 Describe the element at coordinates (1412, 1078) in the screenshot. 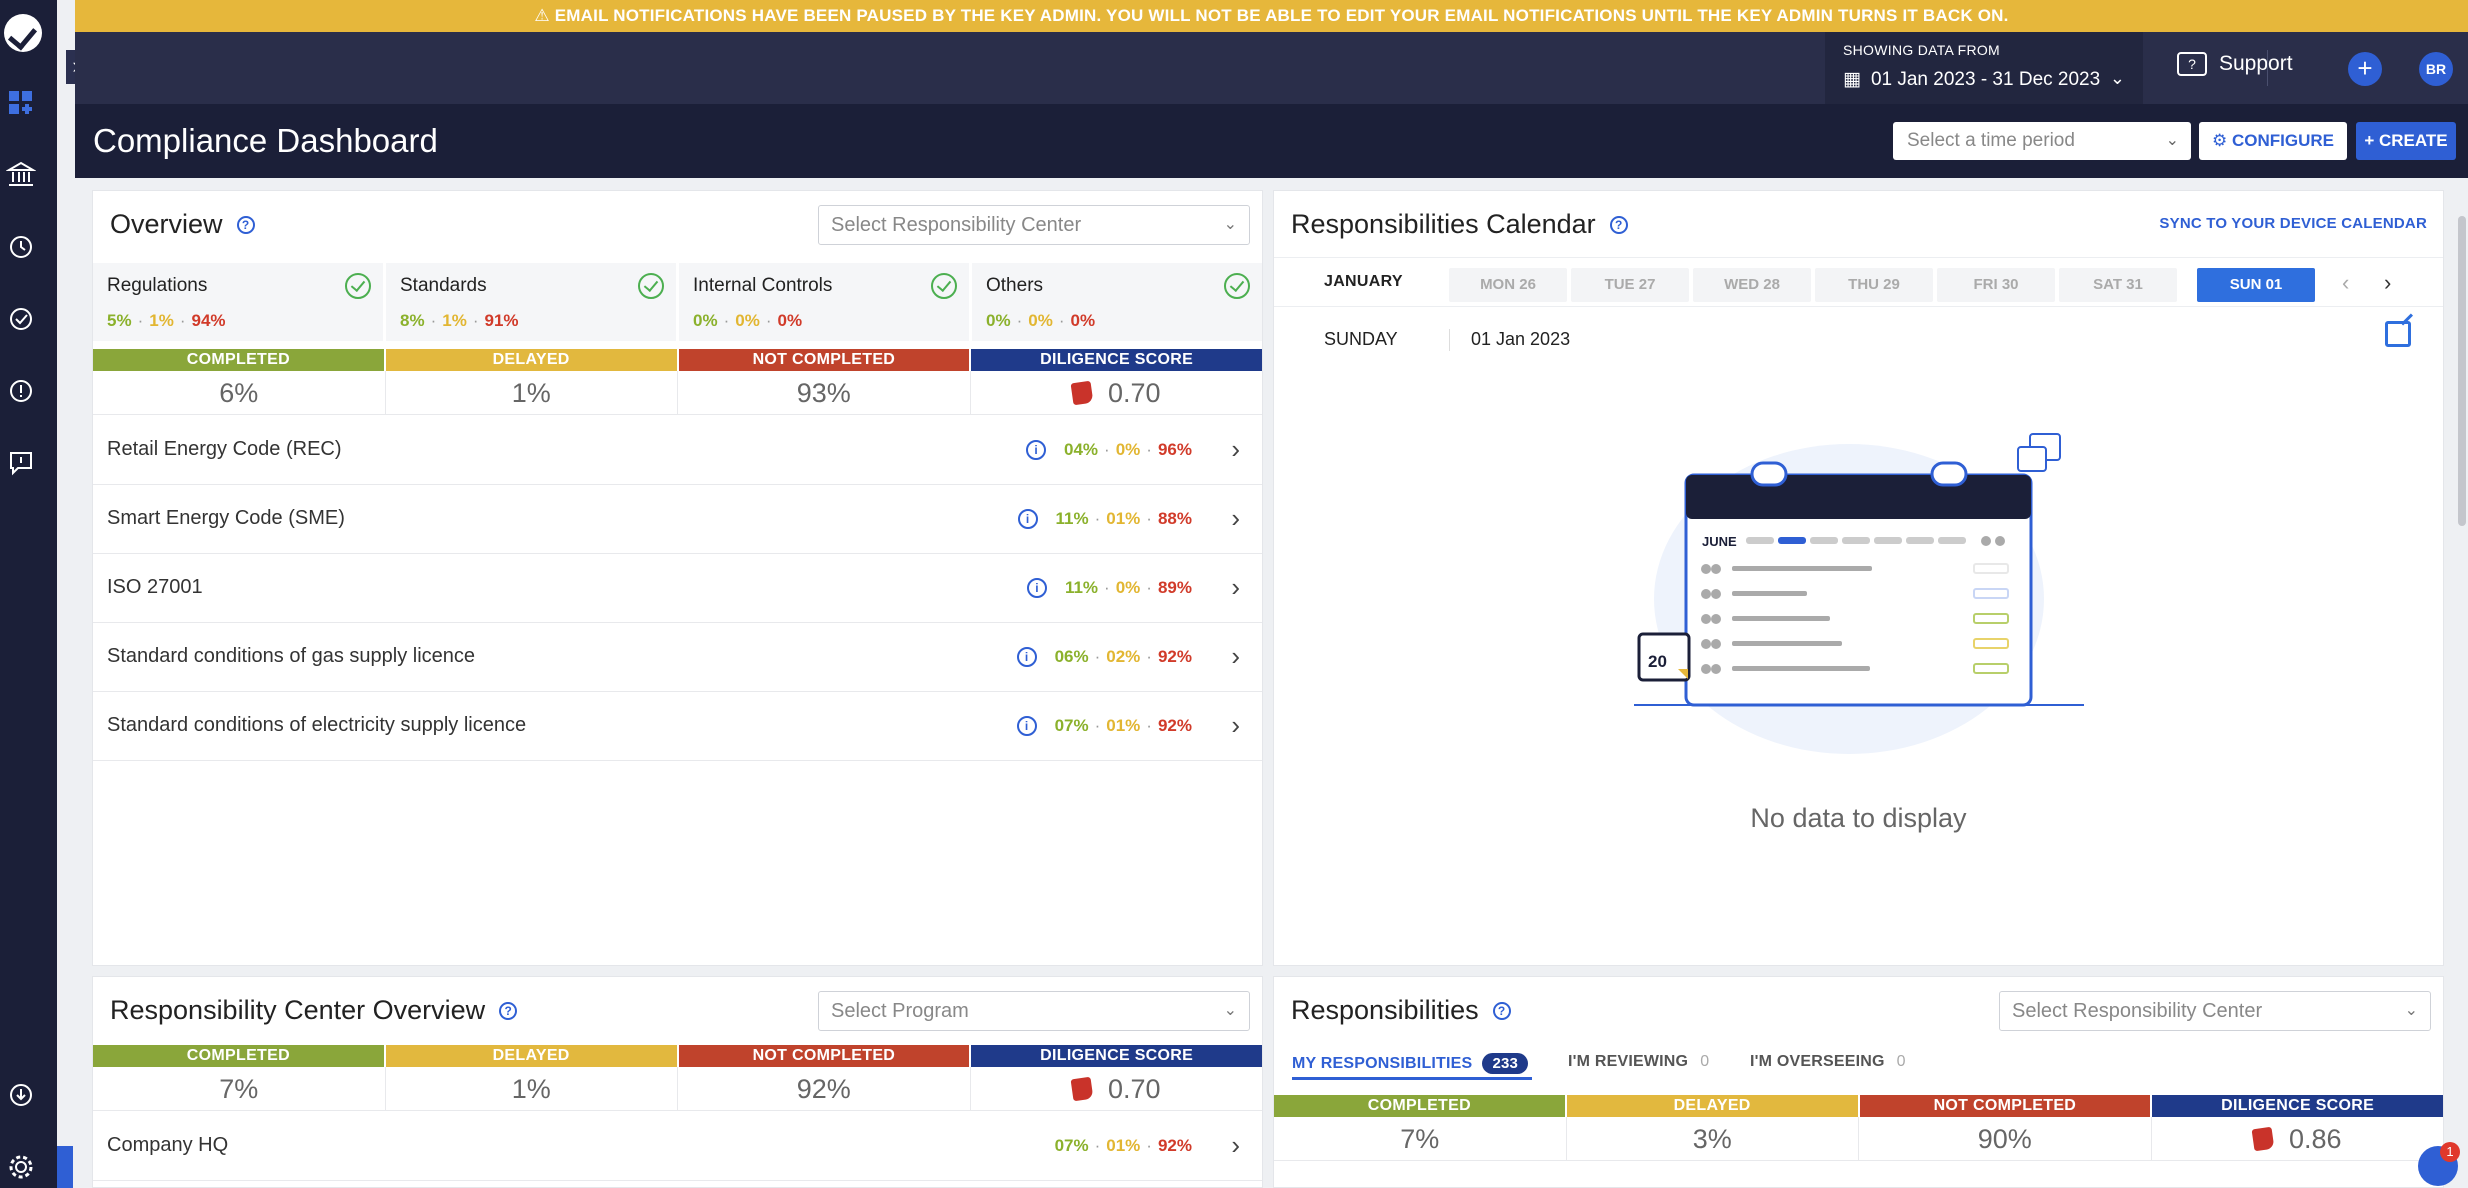

I see `active-tab-indicator` at that location.